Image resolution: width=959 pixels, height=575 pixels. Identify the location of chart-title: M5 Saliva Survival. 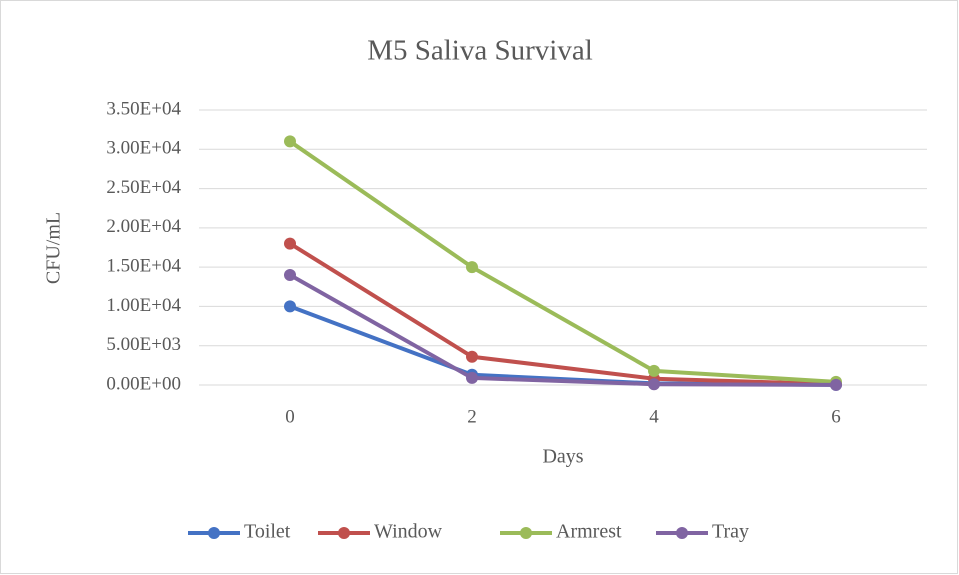
(480, 51).